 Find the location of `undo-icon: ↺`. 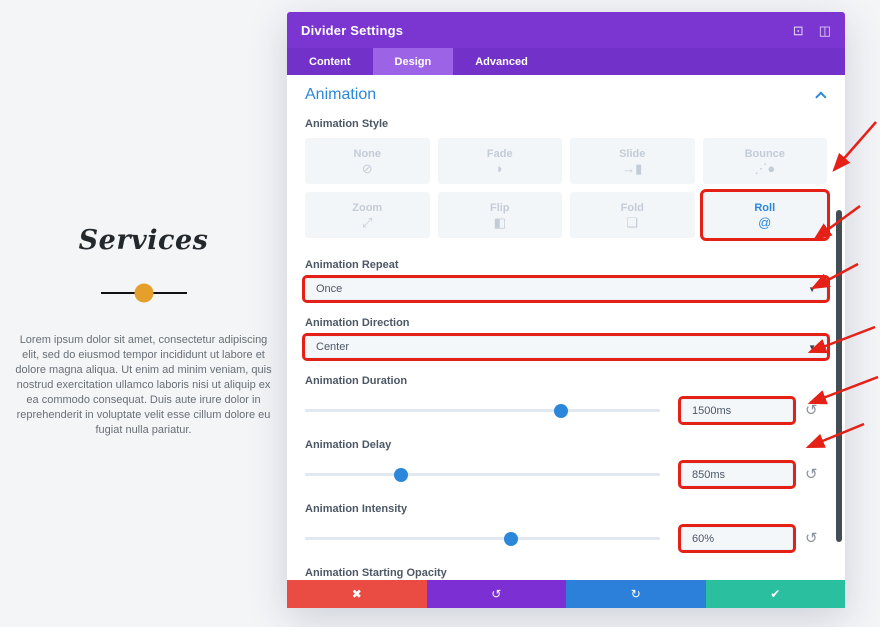

undo-icon: ↺ is located at coordinates (496, 594).